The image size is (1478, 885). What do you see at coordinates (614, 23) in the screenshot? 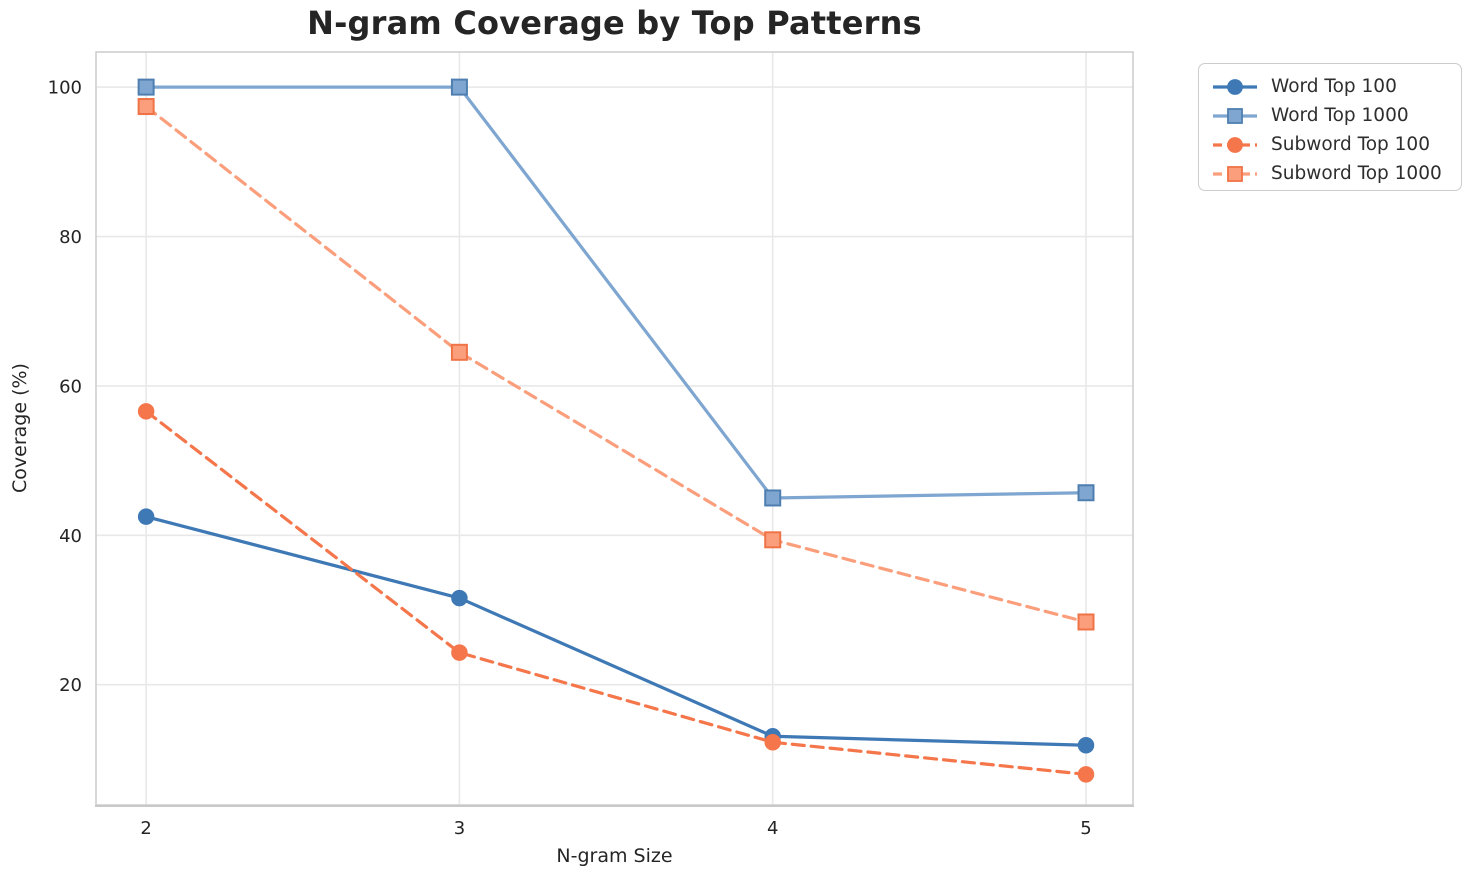
I see `chart-title: N-gram Coverage by Top Patterns` at bounding box center [614, 23].